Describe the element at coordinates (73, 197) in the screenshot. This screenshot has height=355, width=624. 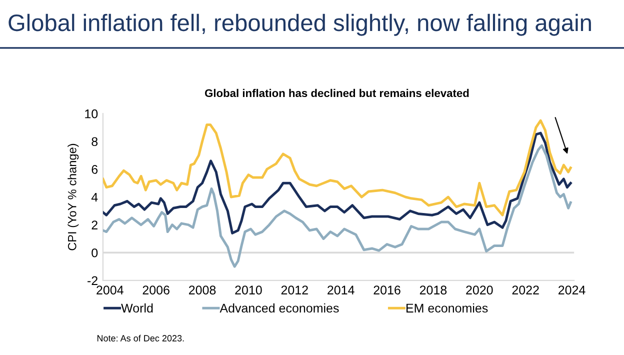
I see `y-axis-title: CPI (YoY % change)` at that location.